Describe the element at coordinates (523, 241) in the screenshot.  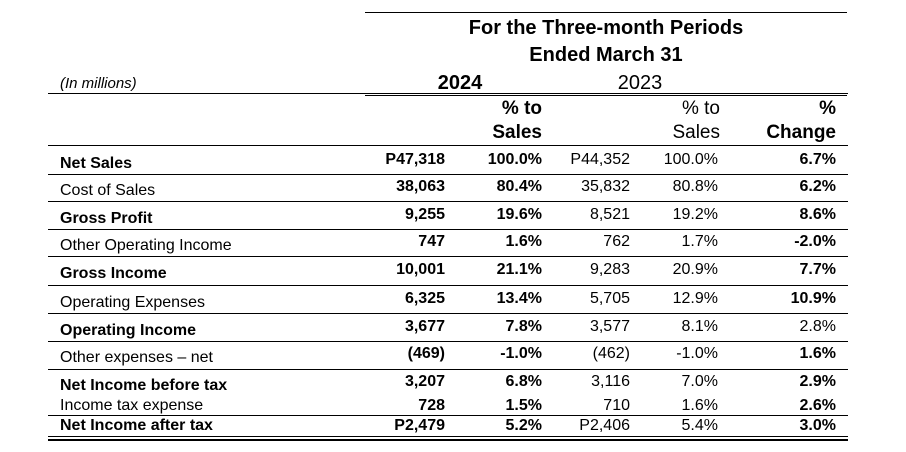
I see `pct-2024: 1.6%` at that location.